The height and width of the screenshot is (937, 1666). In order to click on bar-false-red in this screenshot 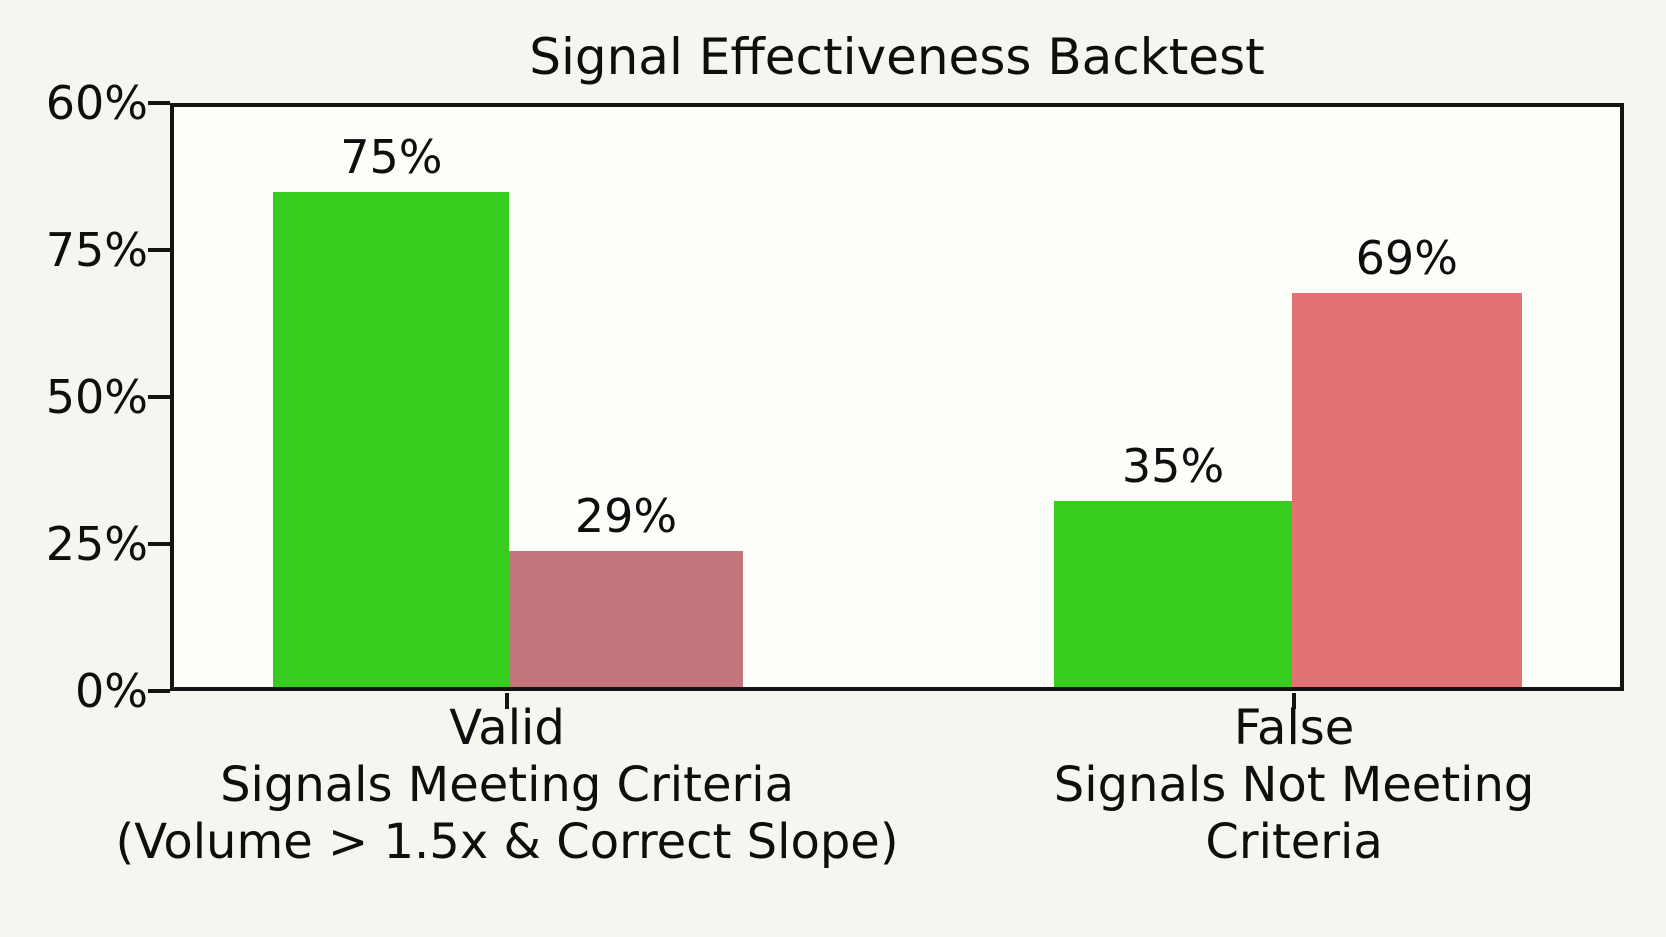, I will do `click(1406, 490)`.